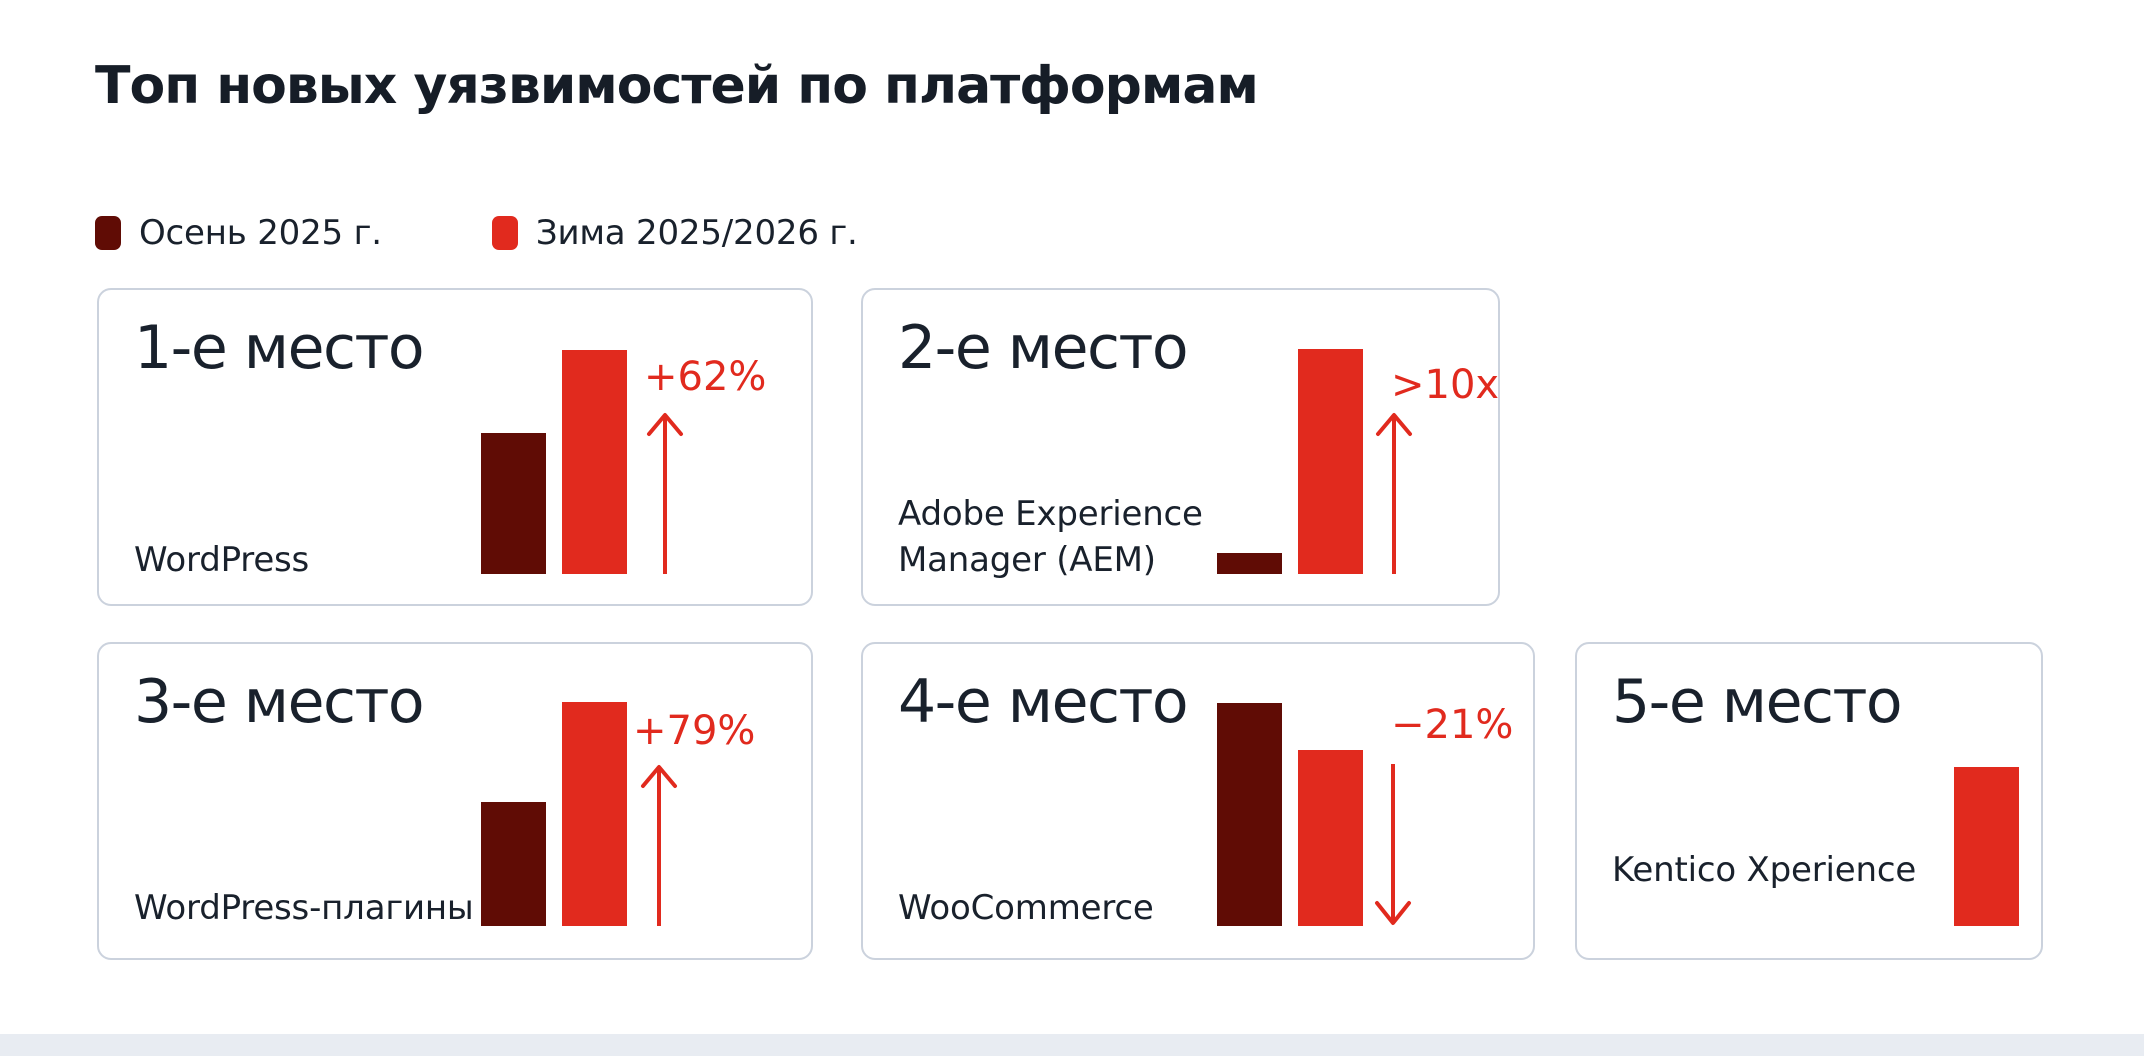 This screenshot has width=2144, height=1056. What do you see at coordinates (279, 702) in the screenshot?
I see `place-heading: 3-е место` at bounding box center [279, 702].